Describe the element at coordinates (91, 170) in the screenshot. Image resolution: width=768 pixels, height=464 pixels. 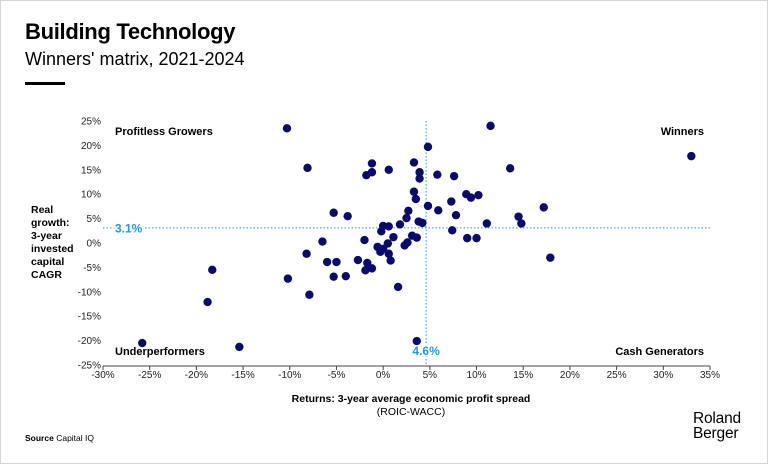
I see `y-tick-label: 15%` at that location.